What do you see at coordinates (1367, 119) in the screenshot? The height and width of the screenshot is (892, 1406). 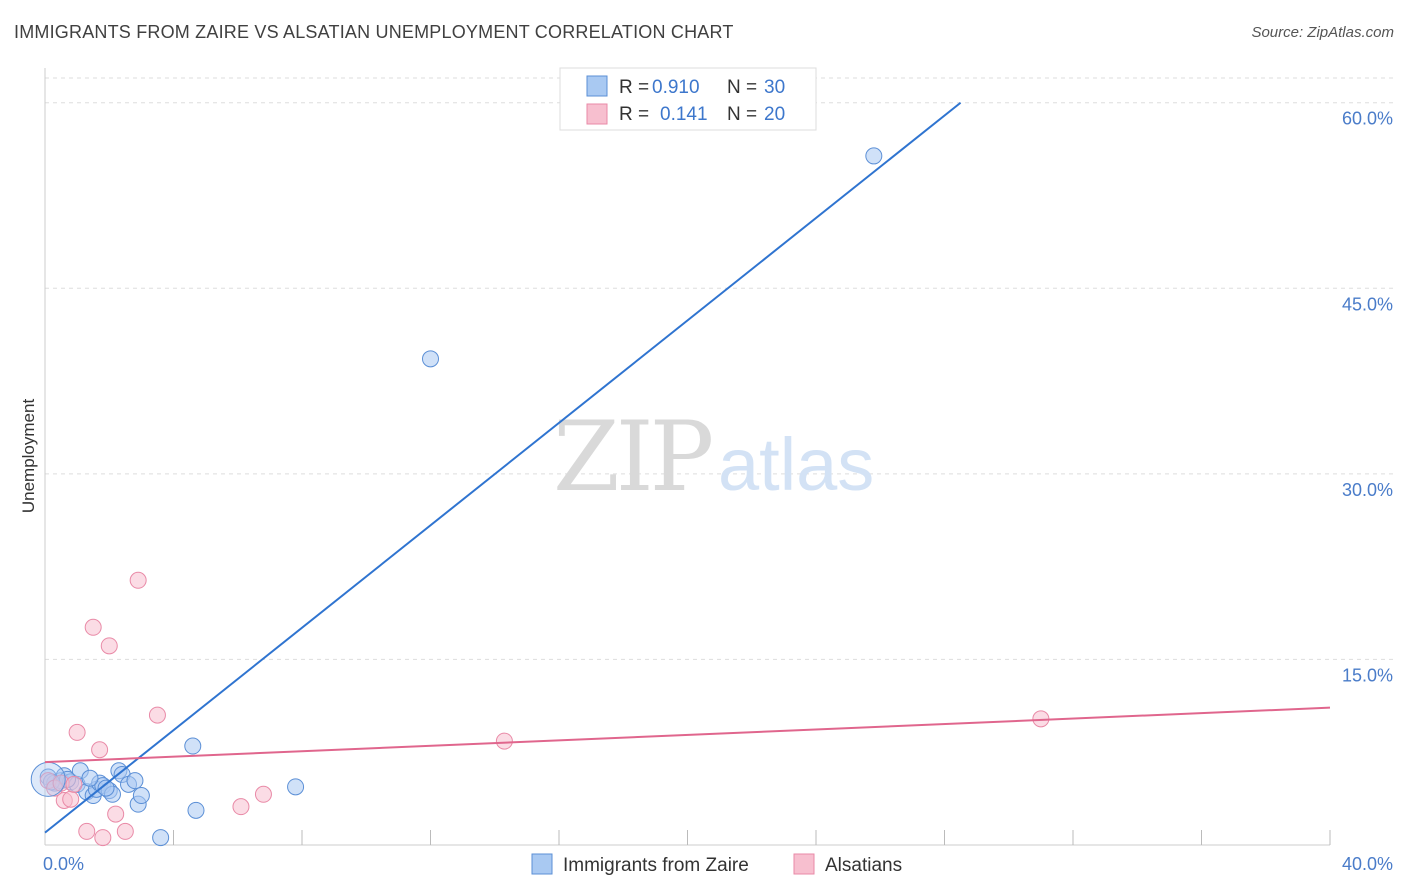 I see `y-tick-label: 60.0%` at bounding box center [1367, 119].